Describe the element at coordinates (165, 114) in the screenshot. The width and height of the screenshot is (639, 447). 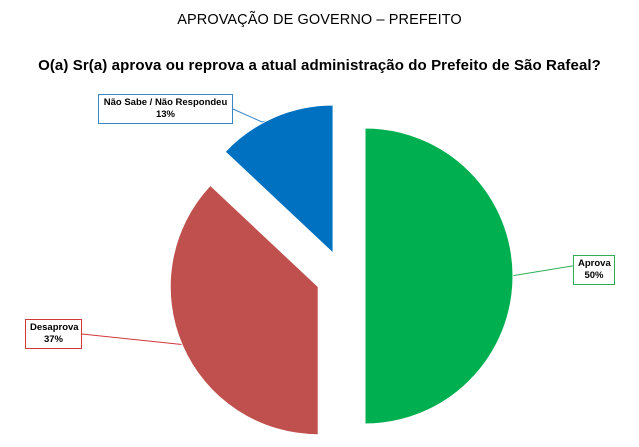
I see `slice-label-nao-sabe-value: 13%` at that location.